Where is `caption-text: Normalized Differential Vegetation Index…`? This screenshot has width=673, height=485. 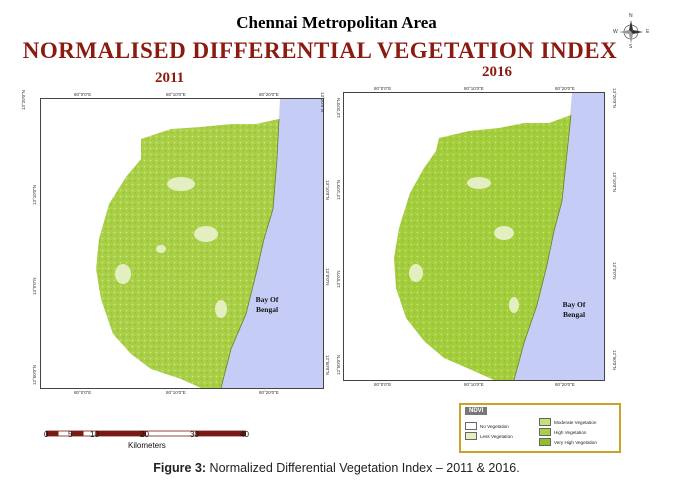 caption-text: Normalized Differential Vegetation Index… is located at coordinates (363, 468).